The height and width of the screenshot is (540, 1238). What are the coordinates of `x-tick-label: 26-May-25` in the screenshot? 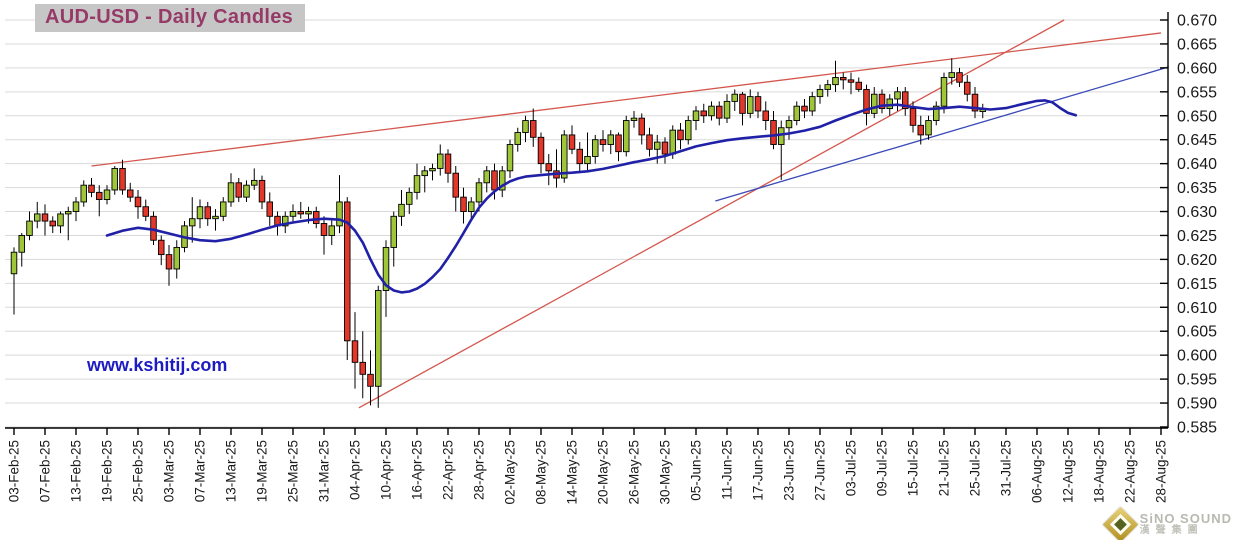 It's located at (634, 472).